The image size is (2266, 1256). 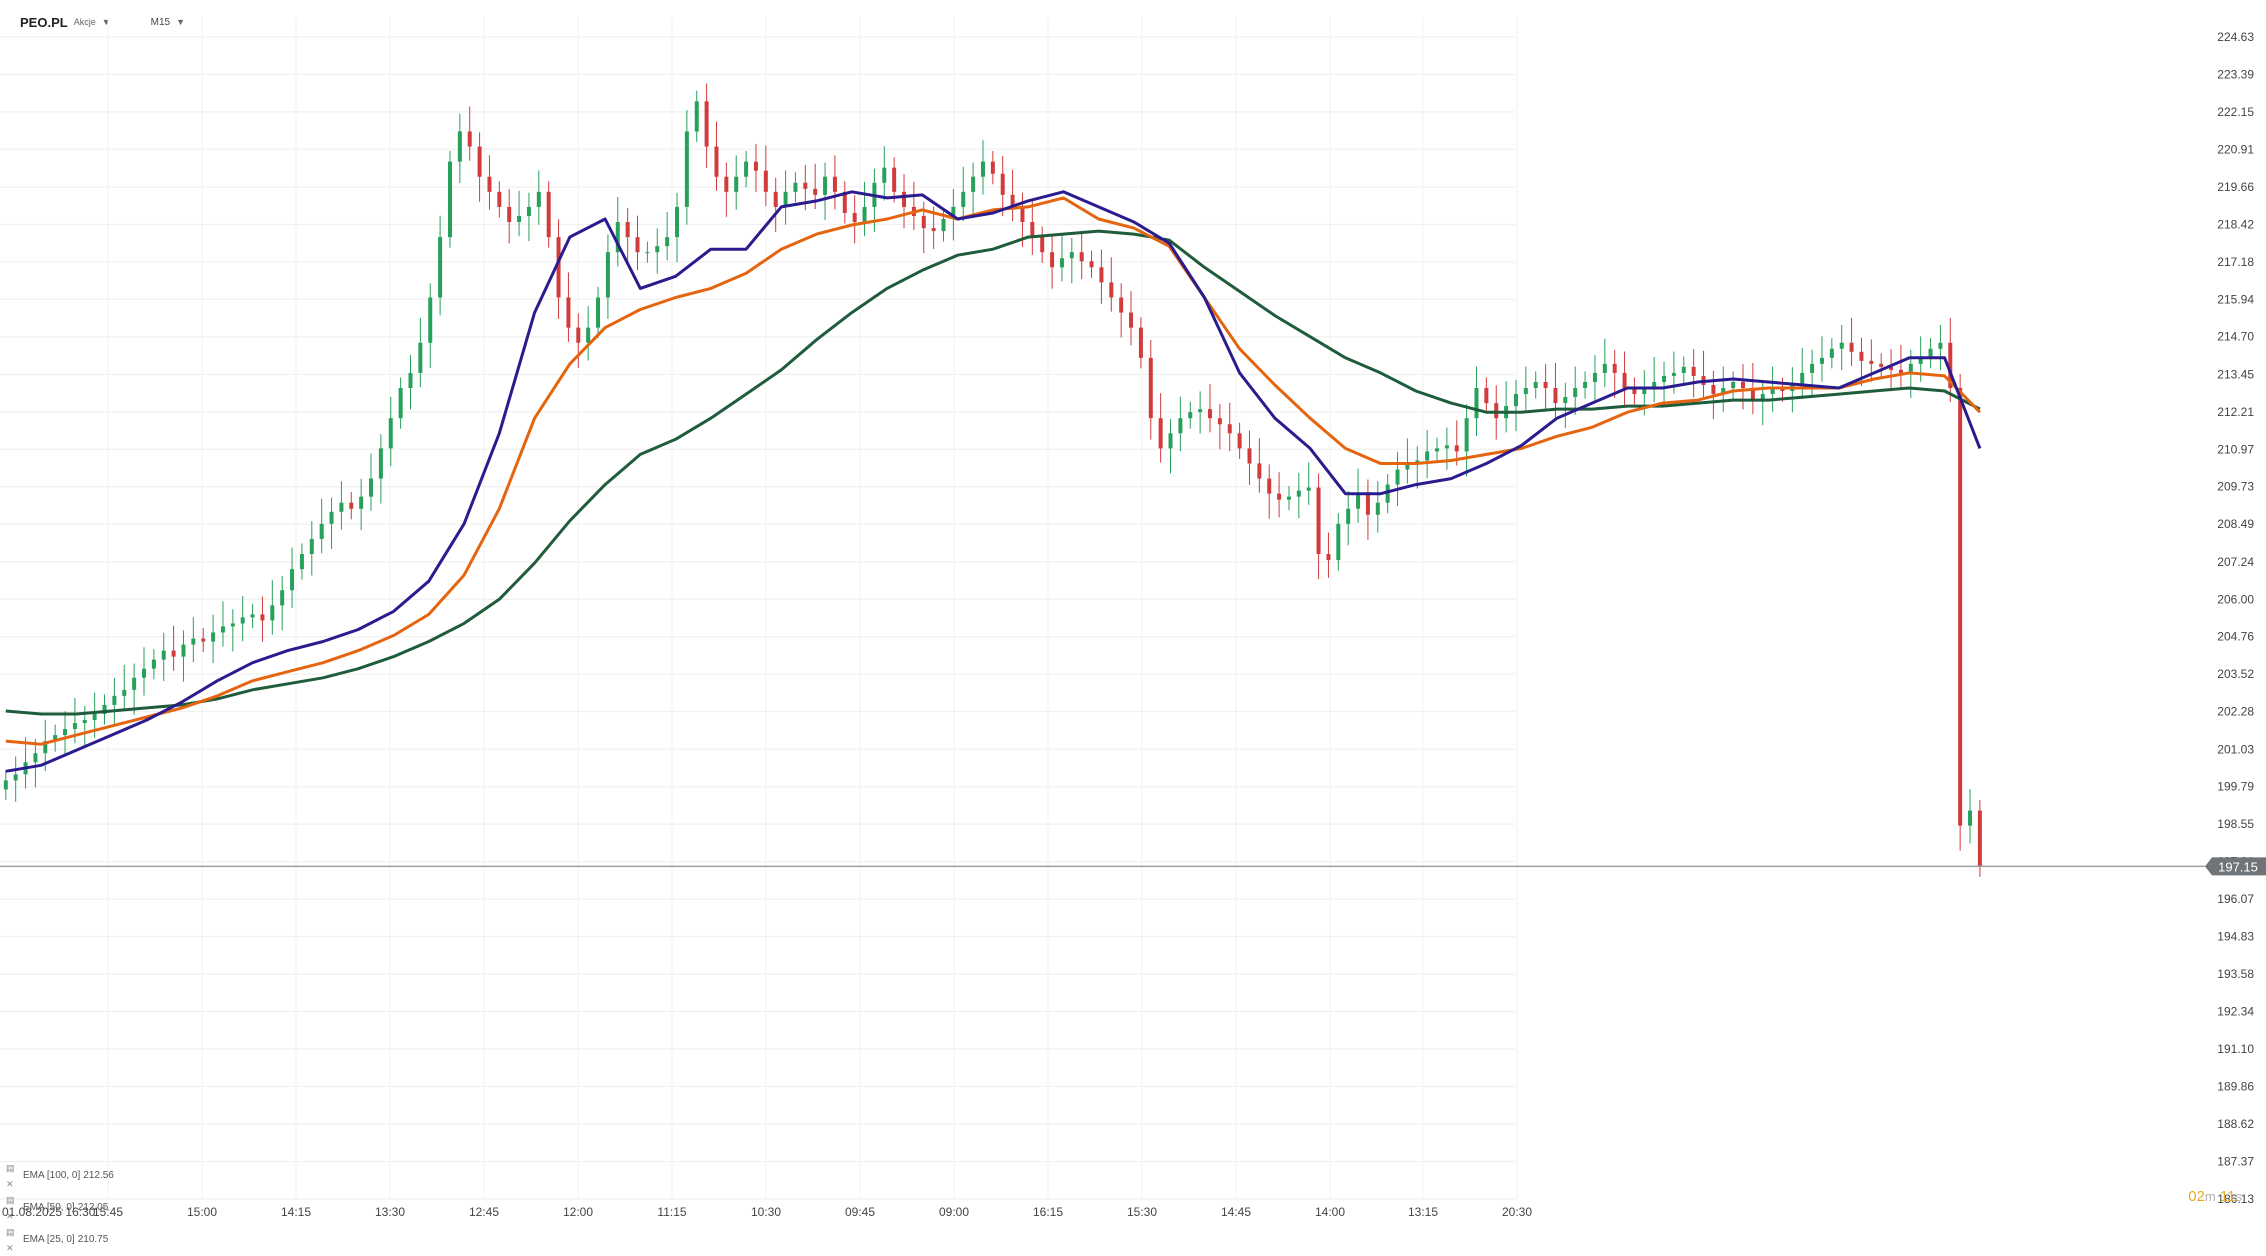 I want to click on x-tick-label: 16:15, so click(x=1048, y=1212).